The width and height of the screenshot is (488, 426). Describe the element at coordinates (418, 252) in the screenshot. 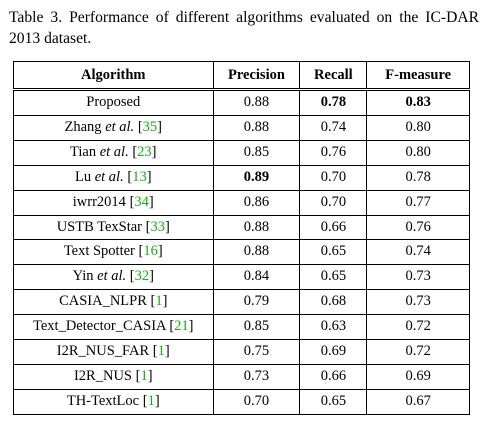

I see `fmeasure-cell: 0.74` at that location.